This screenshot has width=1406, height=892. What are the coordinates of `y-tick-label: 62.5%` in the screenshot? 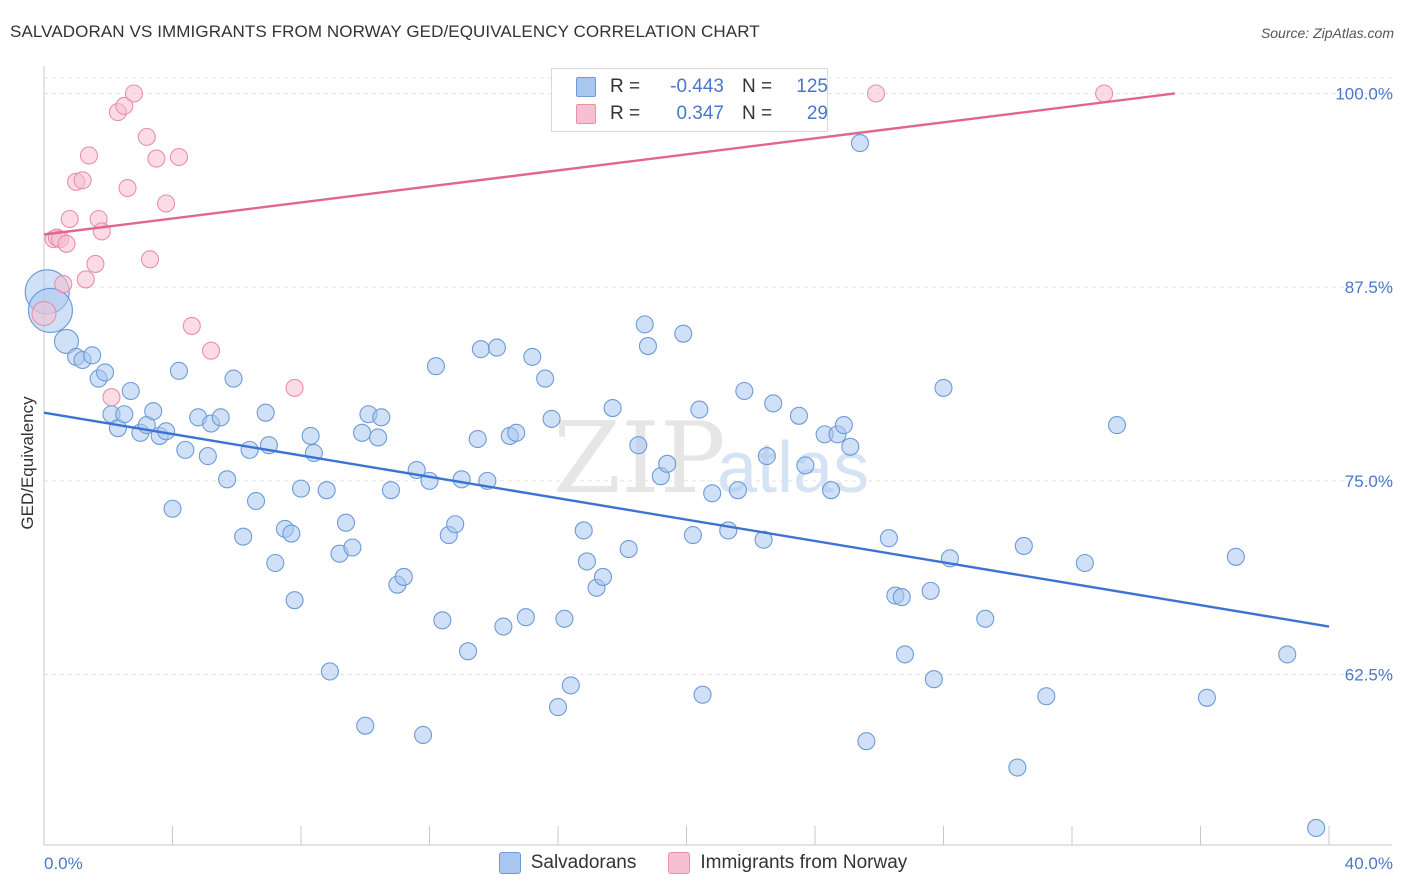 It's located at (1369, 675).